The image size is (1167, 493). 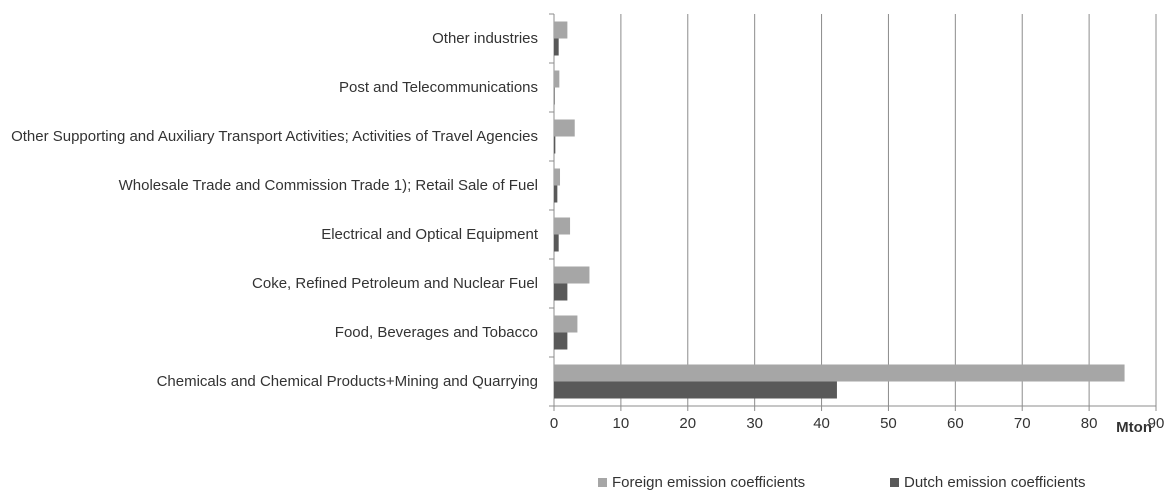 What do you see at coordinates (821, 423) in the screenshot?
I see `x-tick-label: 40` at bounding box center [821, 423].